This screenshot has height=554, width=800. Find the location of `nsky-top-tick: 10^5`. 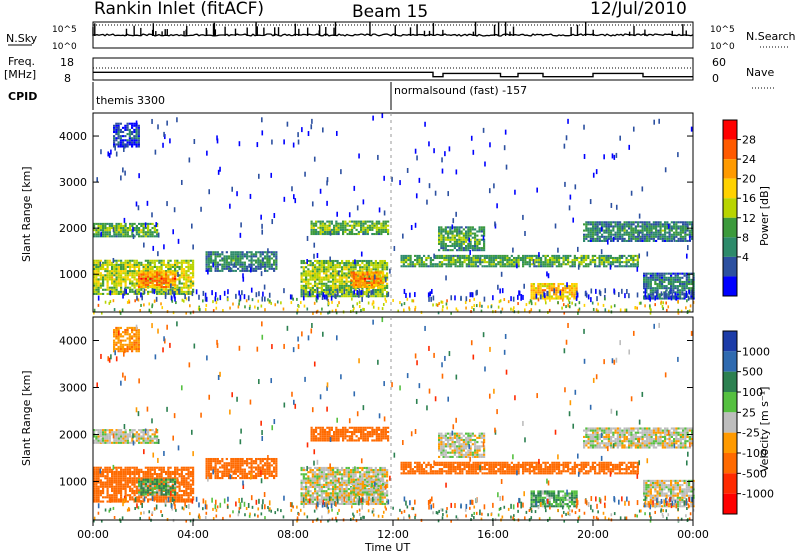

nsky-top-tick: 10^5 is located at coordinates (64, 30).